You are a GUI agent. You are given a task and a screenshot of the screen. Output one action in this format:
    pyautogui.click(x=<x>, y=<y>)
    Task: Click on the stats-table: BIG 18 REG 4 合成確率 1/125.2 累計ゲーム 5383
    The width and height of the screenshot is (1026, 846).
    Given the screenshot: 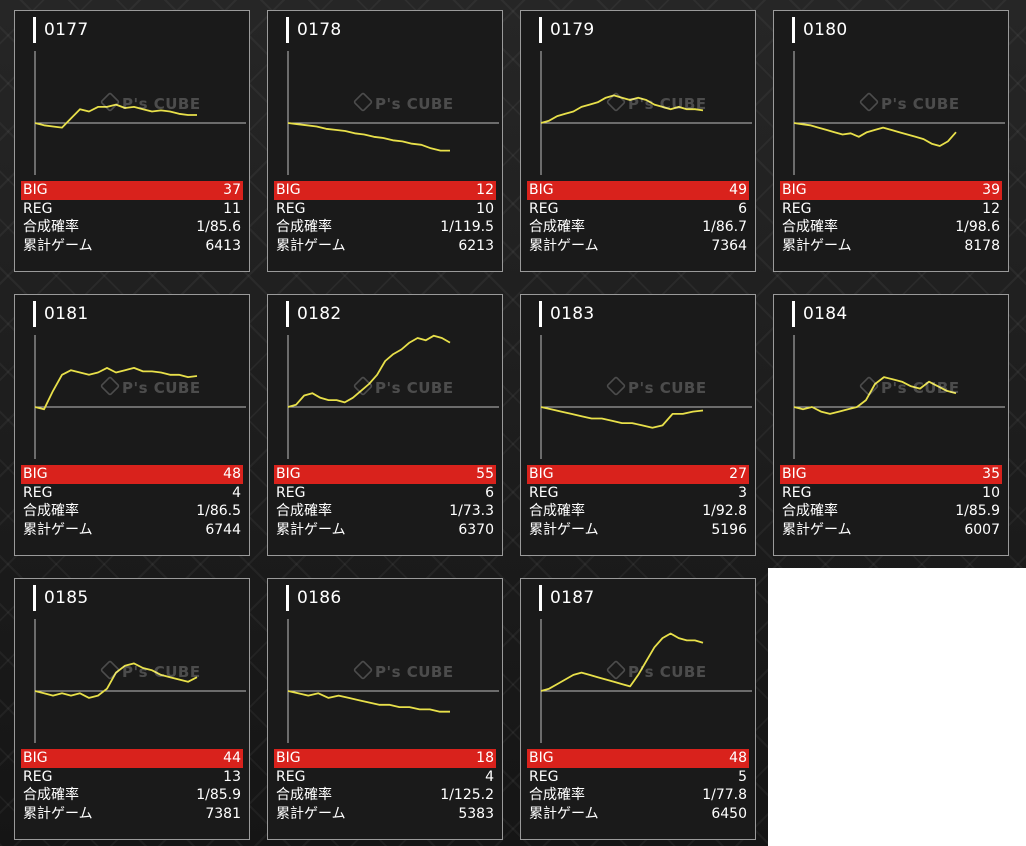 What is the action you would take?
    pyautogui.click(x=385, y=786)
    